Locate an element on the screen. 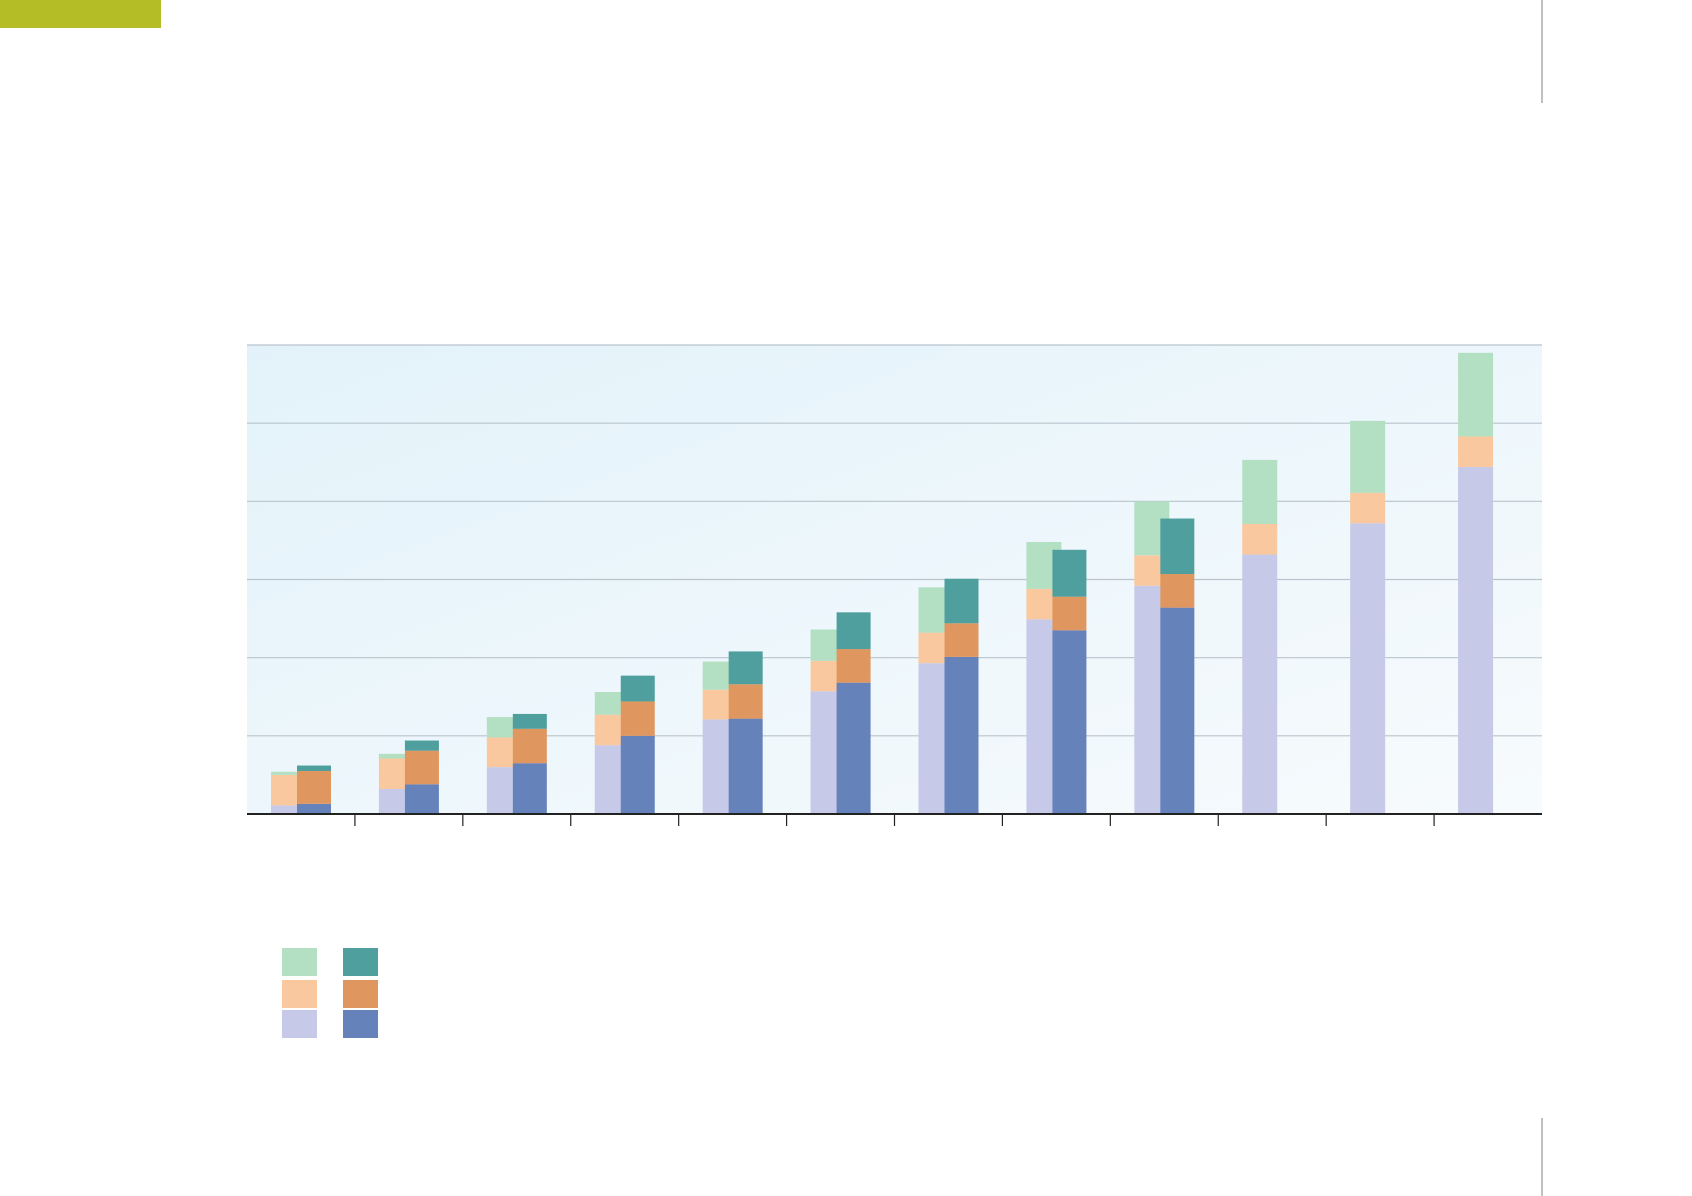 The height and width of the screenshot is (1196, 1692). header-tab is located at coordinates (80, 14).